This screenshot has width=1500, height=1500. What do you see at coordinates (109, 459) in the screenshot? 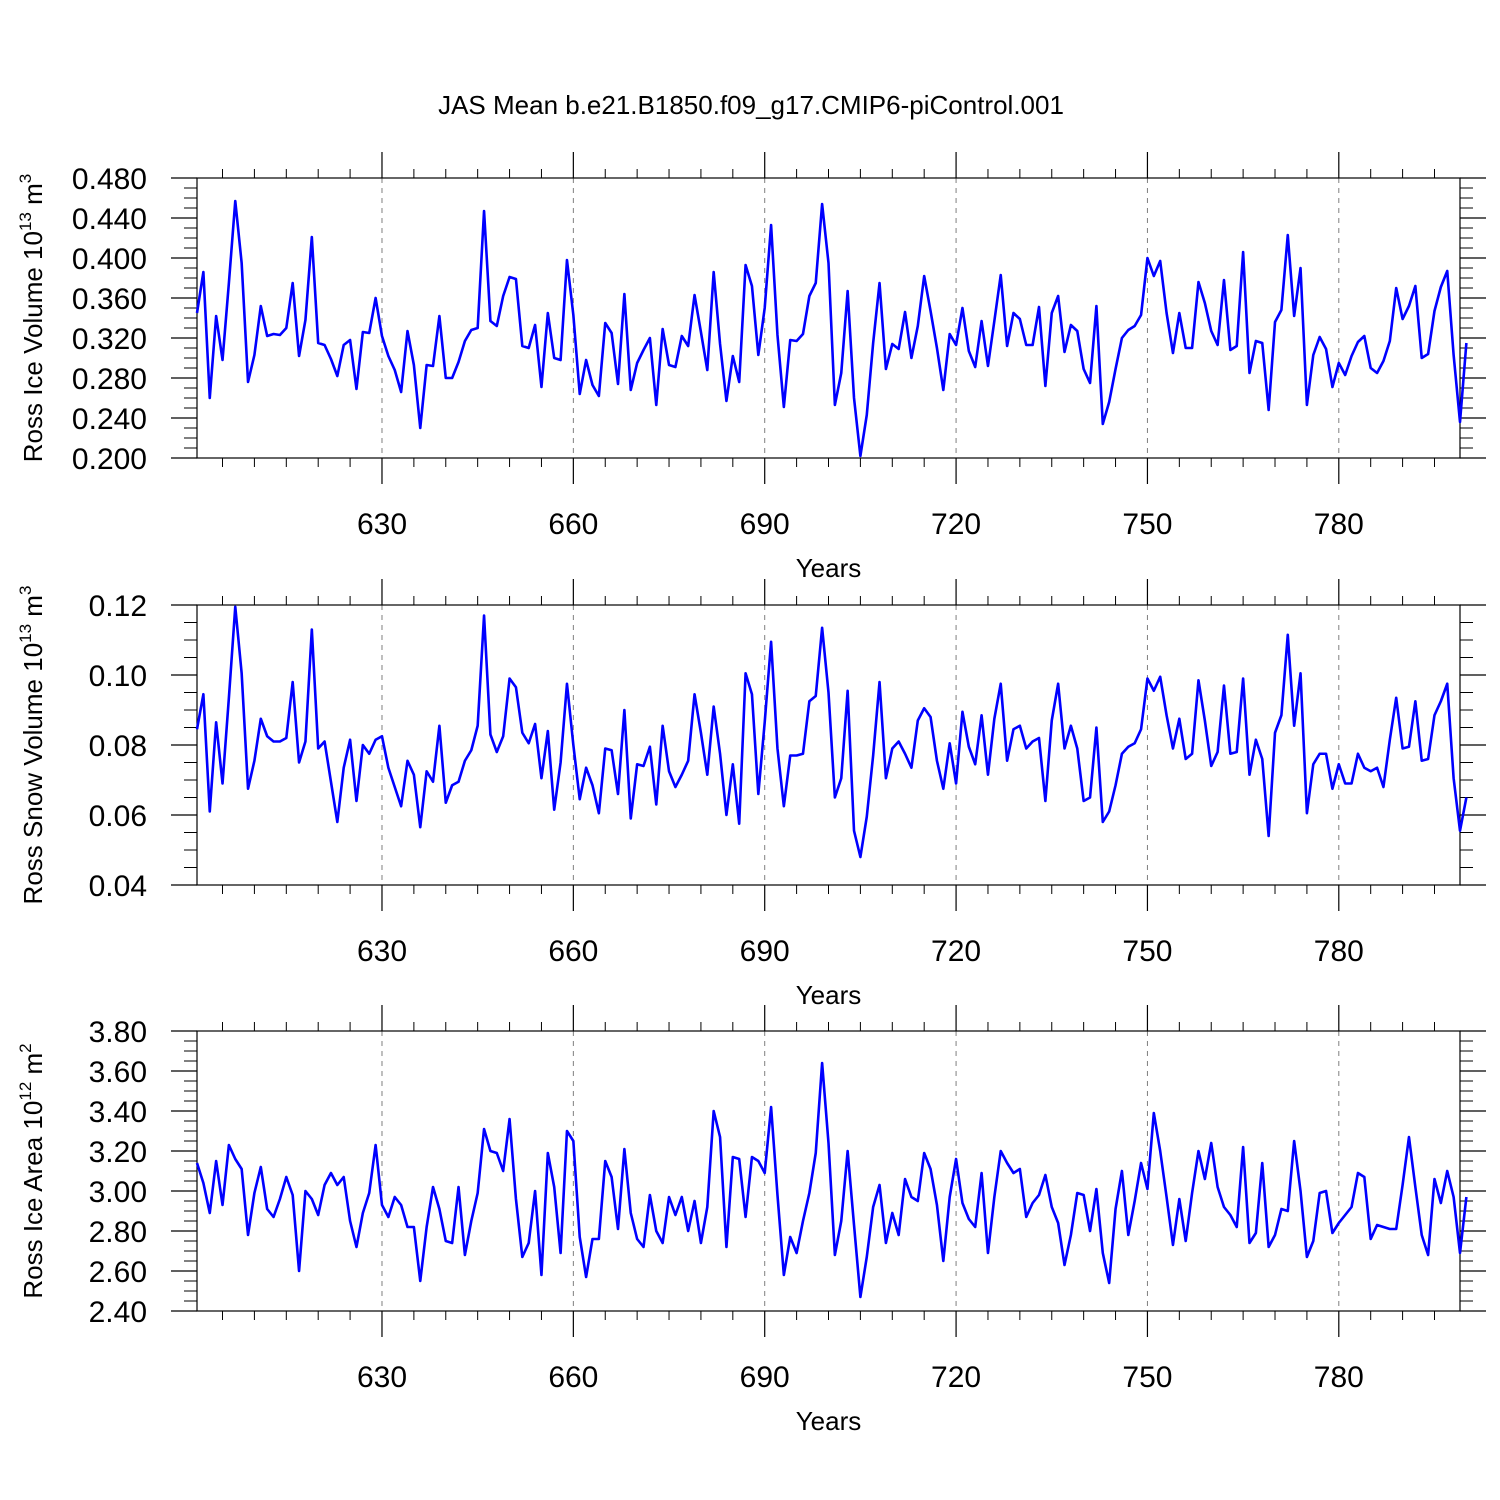
I see `y-tick-label: 0.200` at bounding box center [109, 459].